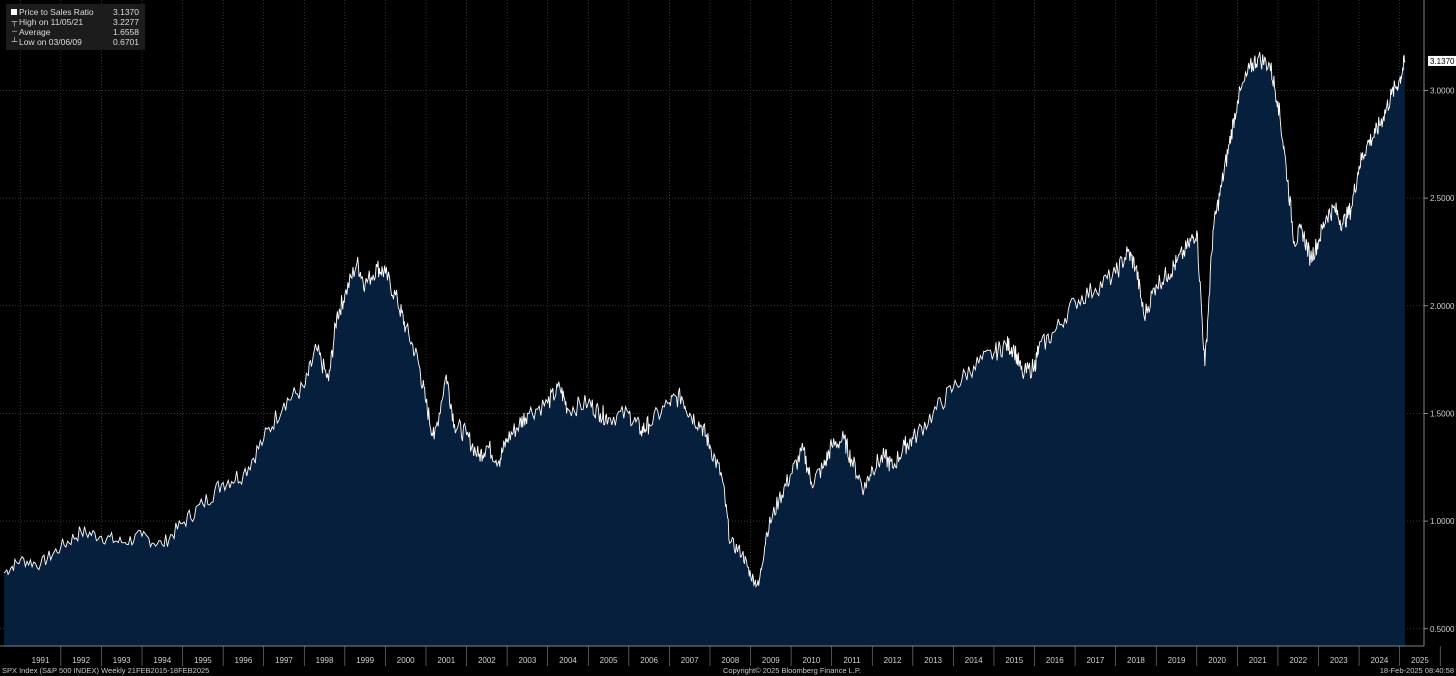 This screenshot has height=676, width=1456. I want to click on last-value-label: 3.1370, so click(1442, 61).